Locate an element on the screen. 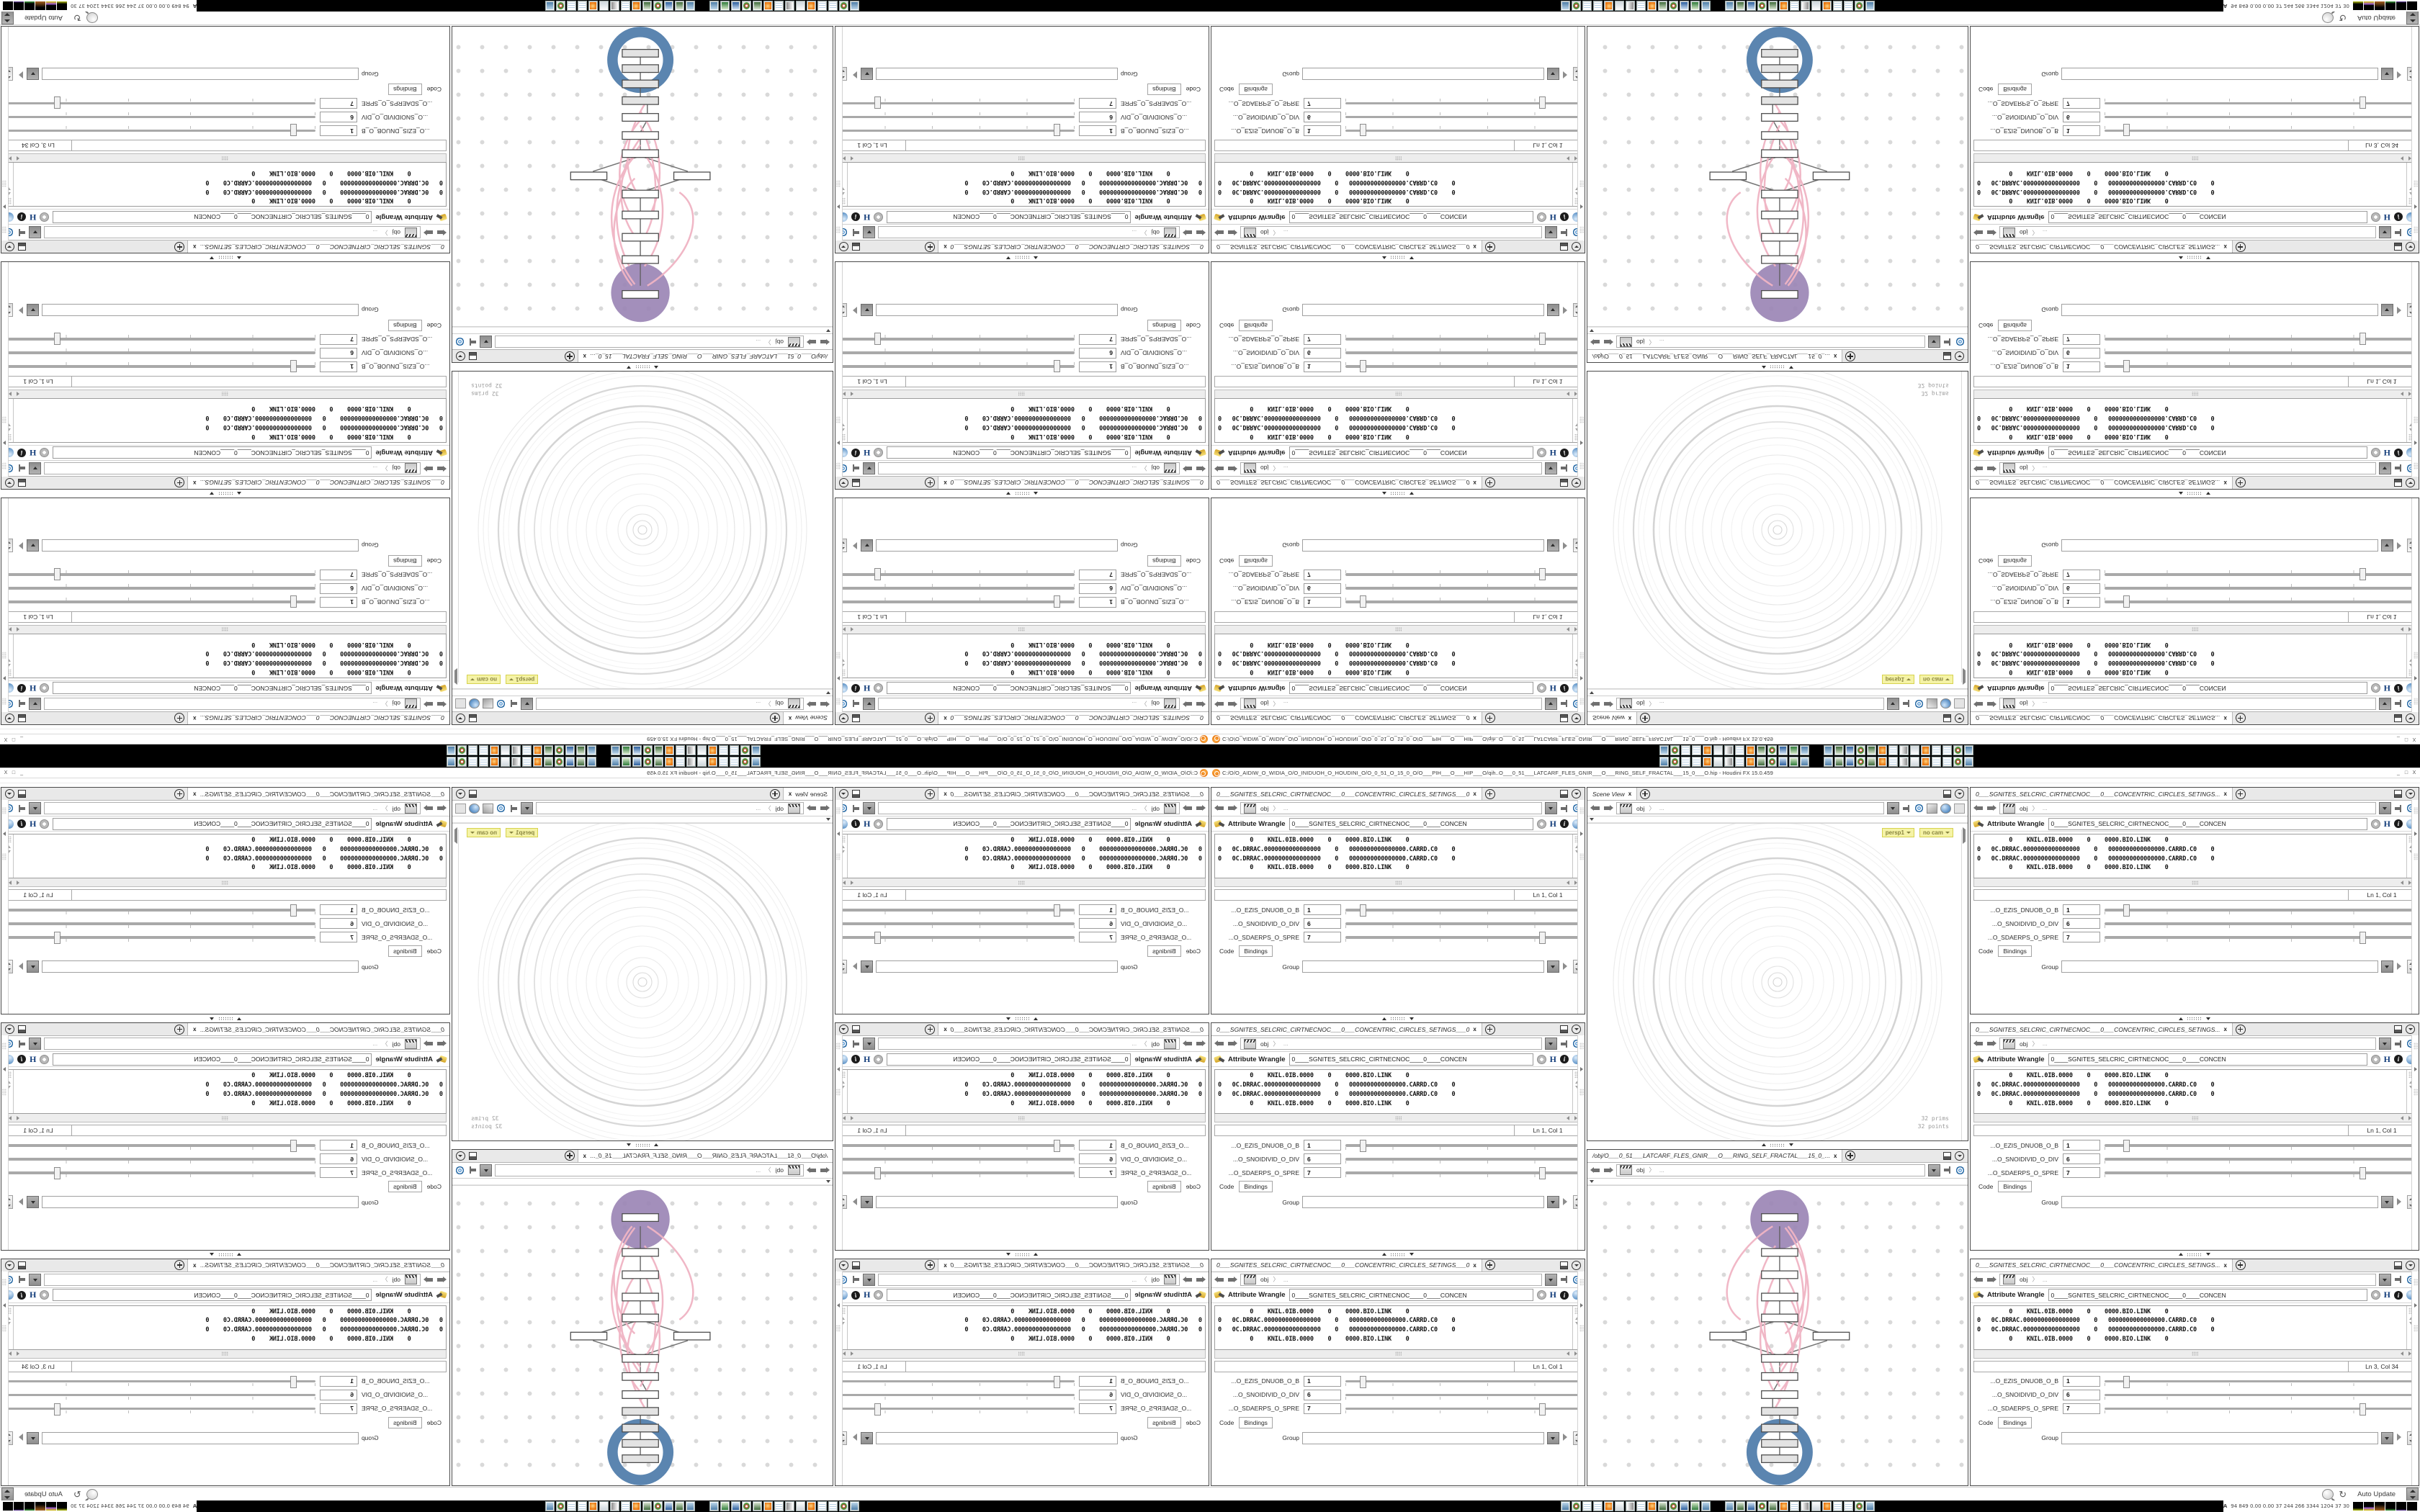 This screenshot has width=2420, height=1512. pane-side-rail is located at coordinates (1581, 134).